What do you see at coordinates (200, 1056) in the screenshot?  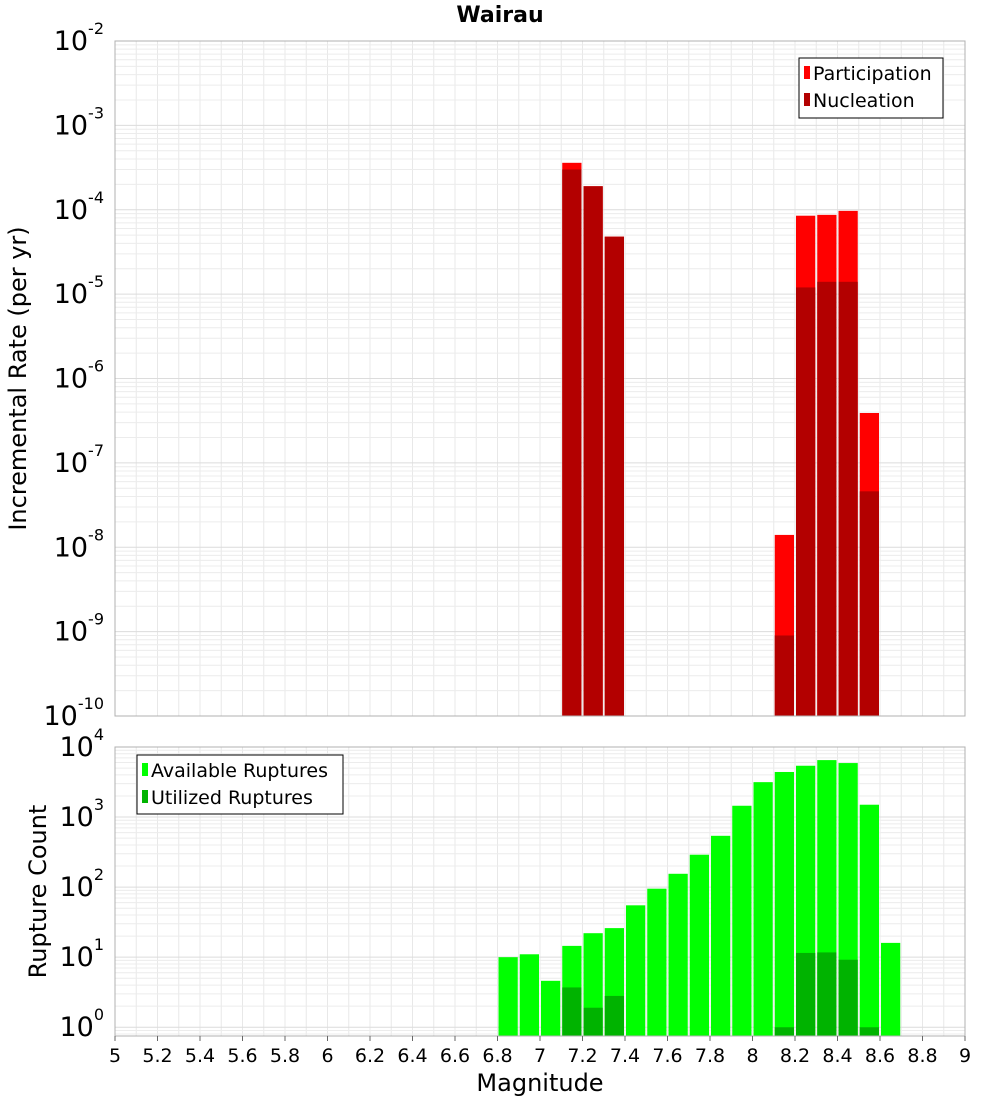 I see `x-tick-label: 5.4` at bounding box center [200, 1056].